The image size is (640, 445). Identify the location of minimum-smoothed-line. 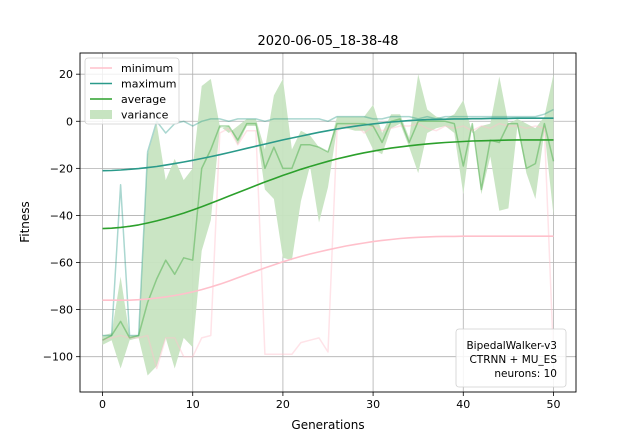
(328, 268).